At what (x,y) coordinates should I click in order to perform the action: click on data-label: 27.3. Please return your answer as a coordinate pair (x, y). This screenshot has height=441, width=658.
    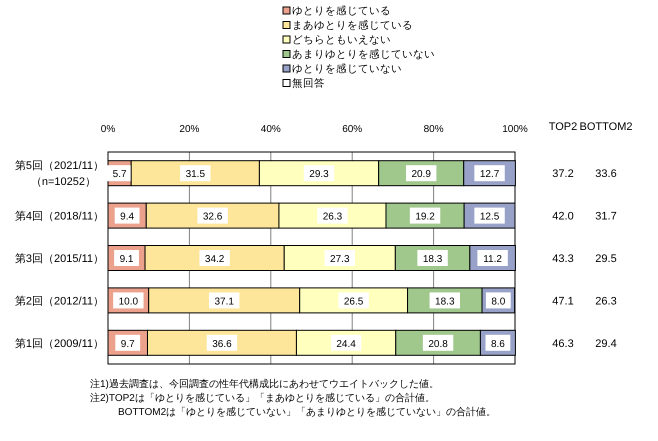
    Looking at the image, I should click on (340, 259).